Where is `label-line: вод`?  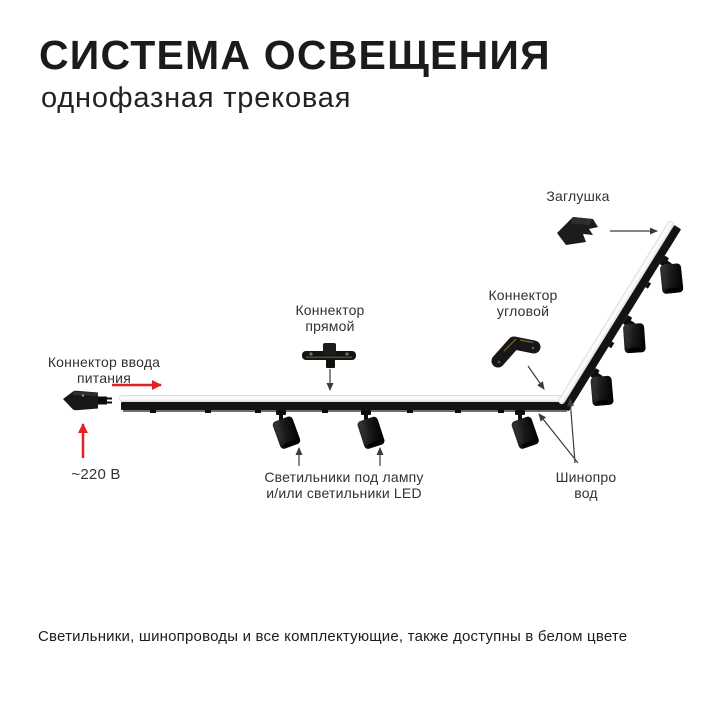
label-line: вод is located at coordinates (586, 493).